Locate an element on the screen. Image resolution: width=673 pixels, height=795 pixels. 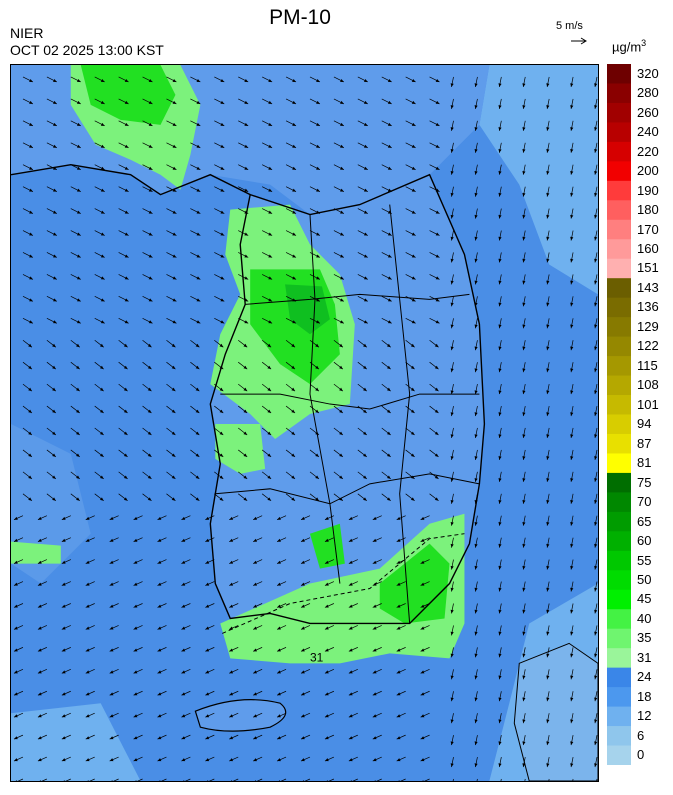
legend-label-190: 190 is located at coordinates (648, 190).